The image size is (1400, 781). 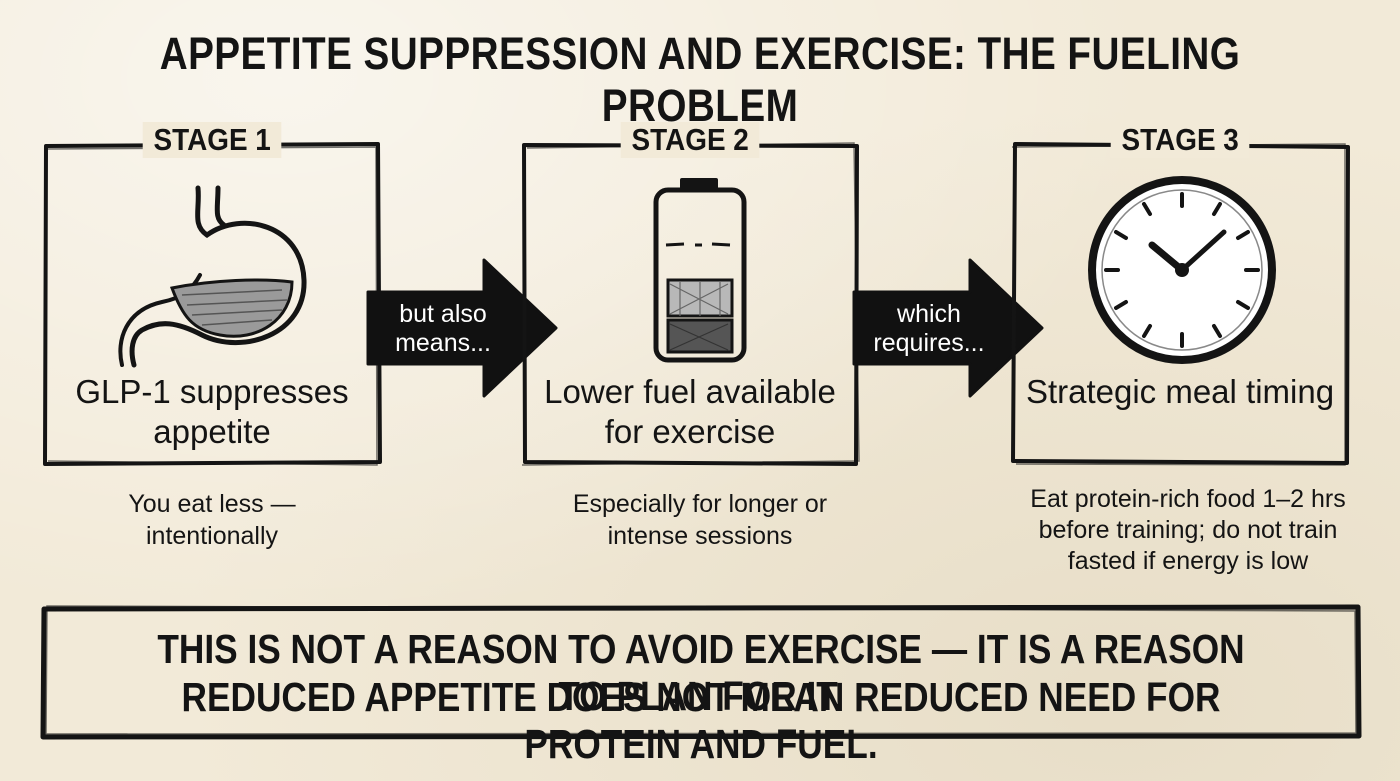 What do you see at coordinates (1180, 391) in the screenshot?
I see `stage-3-main-text: Strategic meal timing` at bounding box center [1180, 391].